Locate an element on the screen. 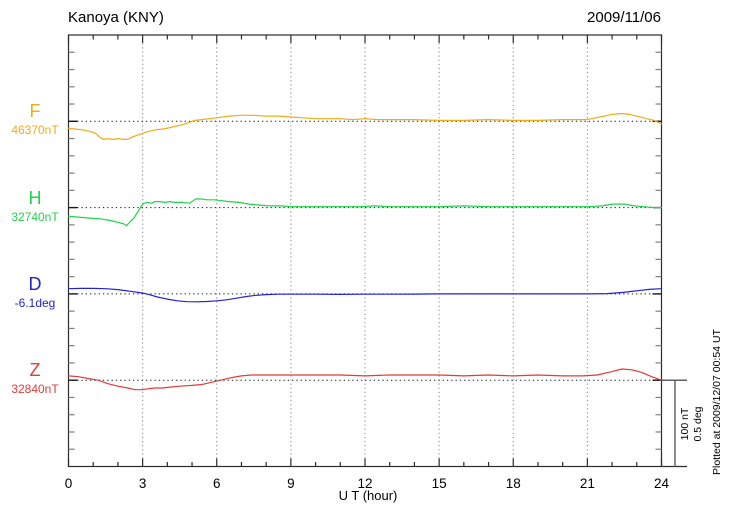 The height and width of the screenshot is (520, 730). channel-letter-h: H is located at coordinates (35, 197).